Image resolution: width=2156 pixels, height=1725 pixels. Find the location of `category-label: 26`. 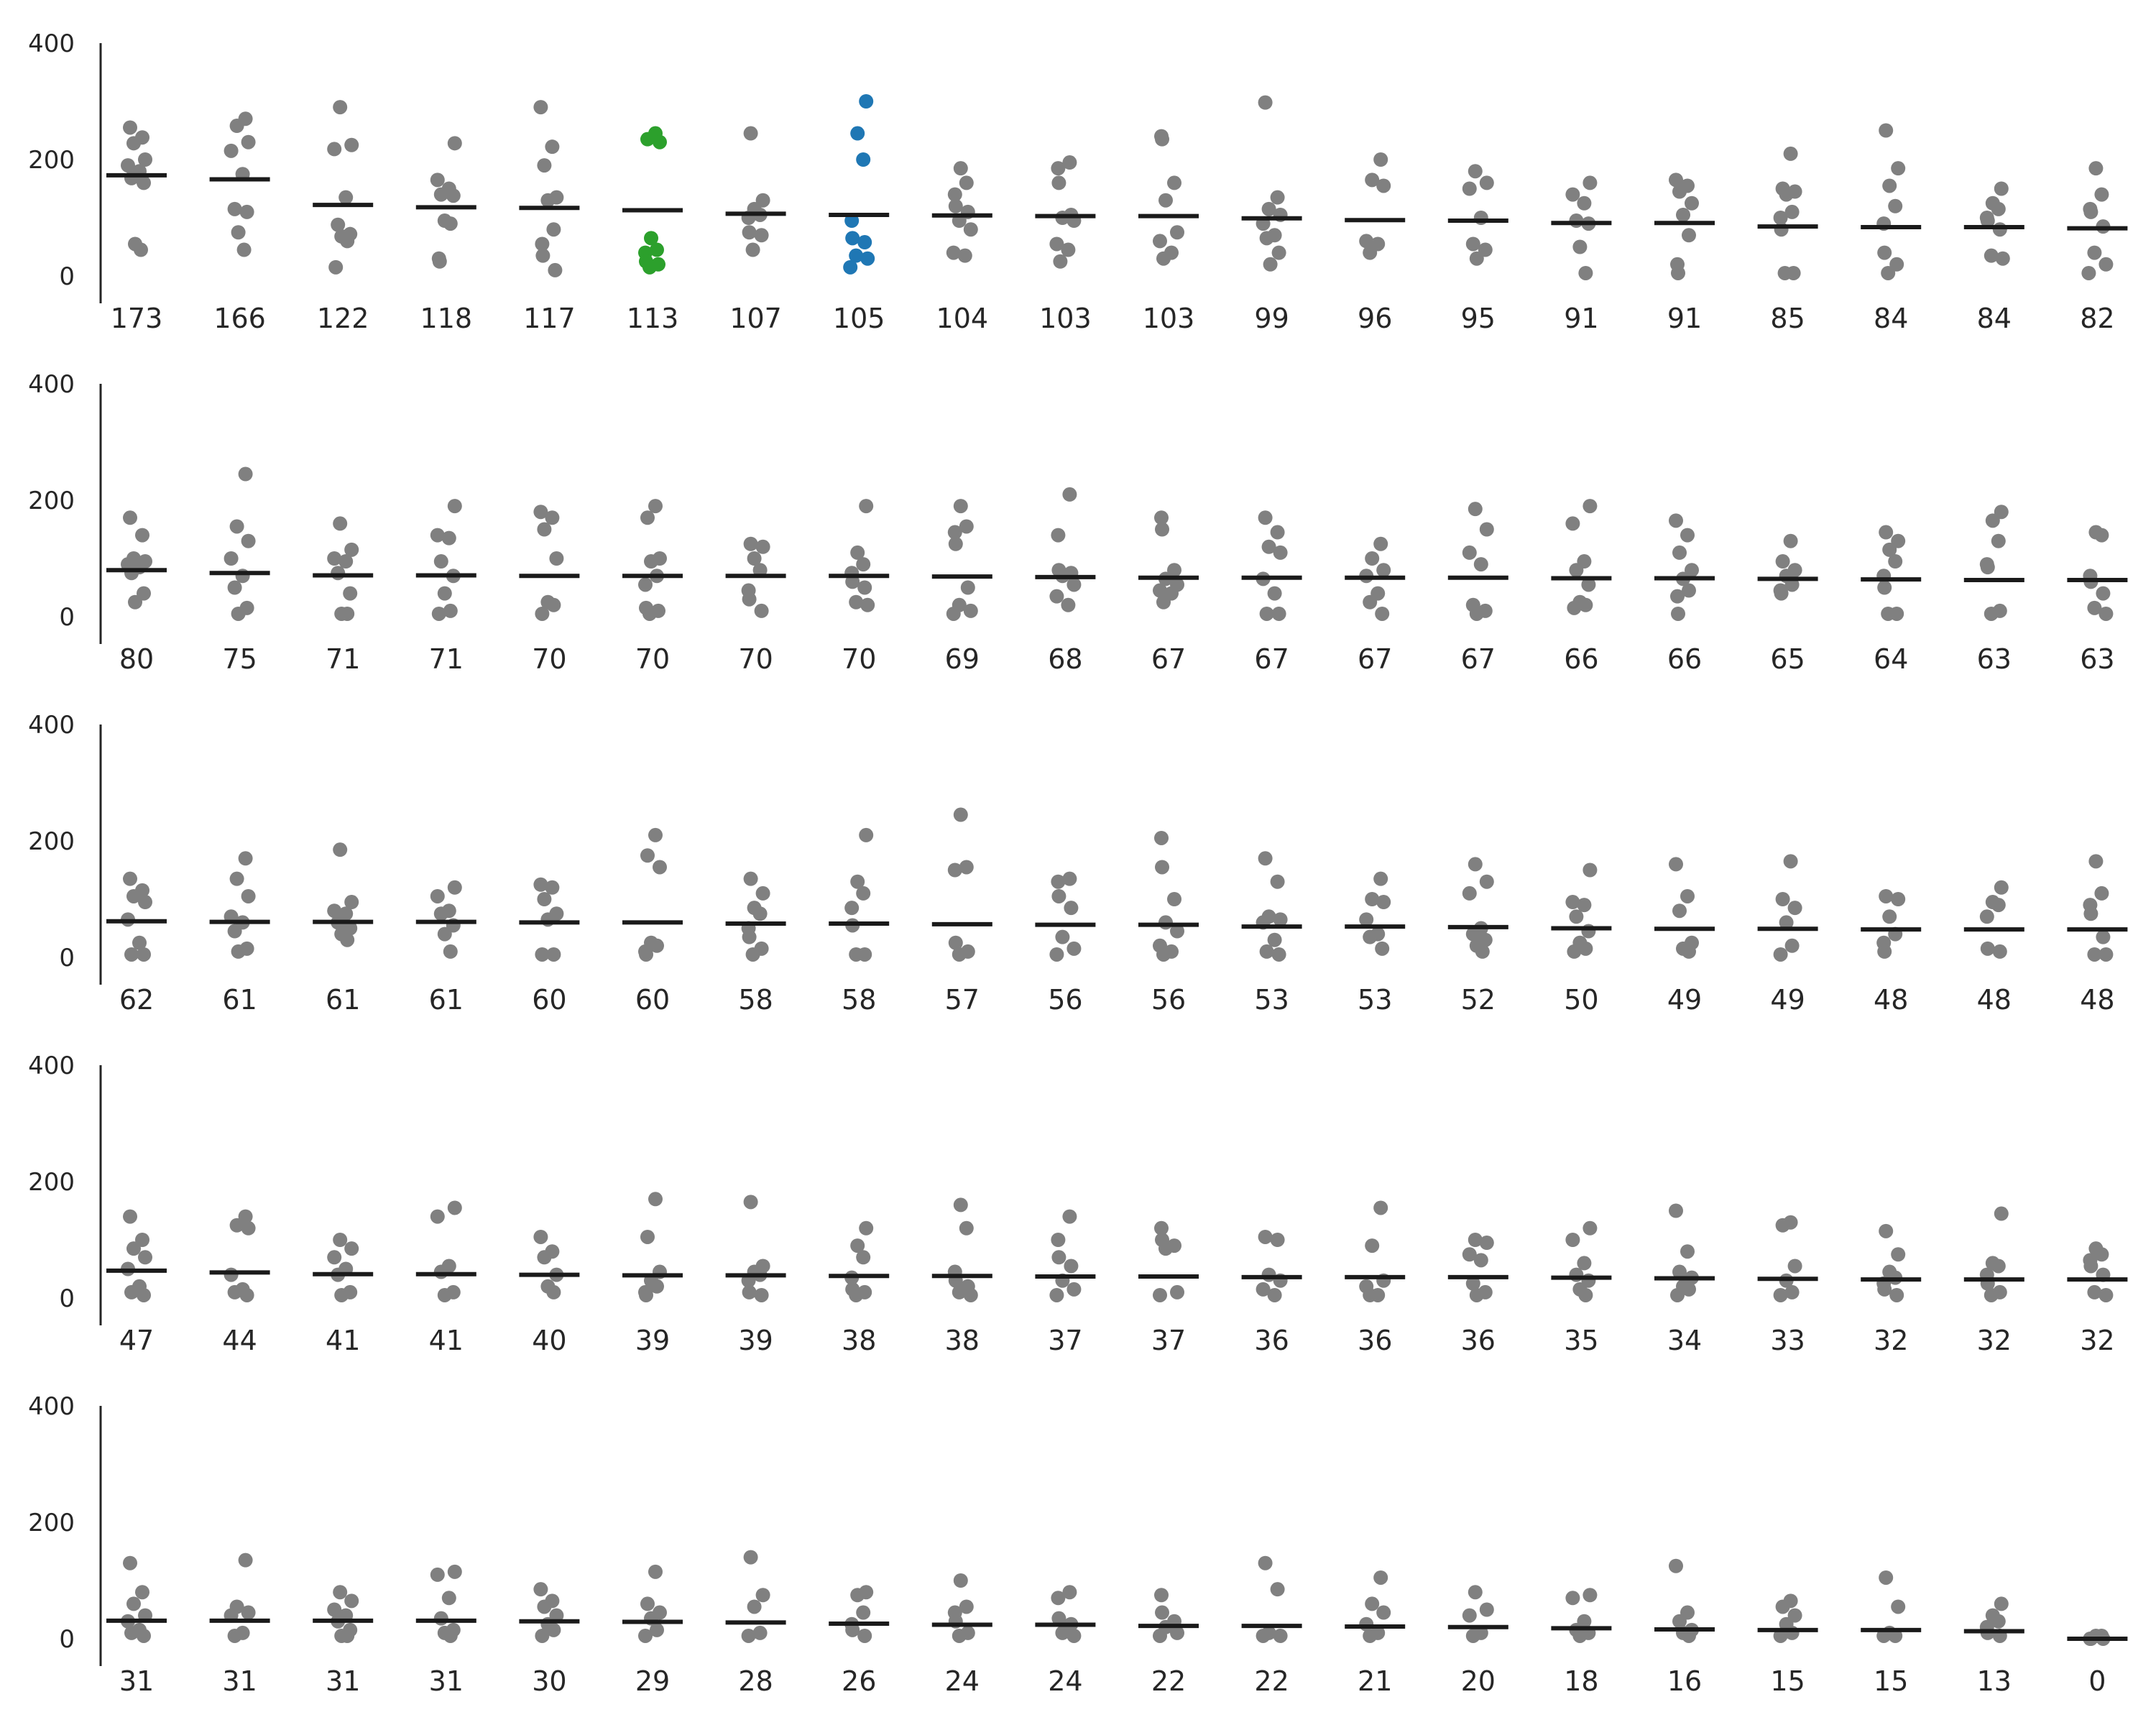

category-label: 26 is located at coordinates (859, 1681).